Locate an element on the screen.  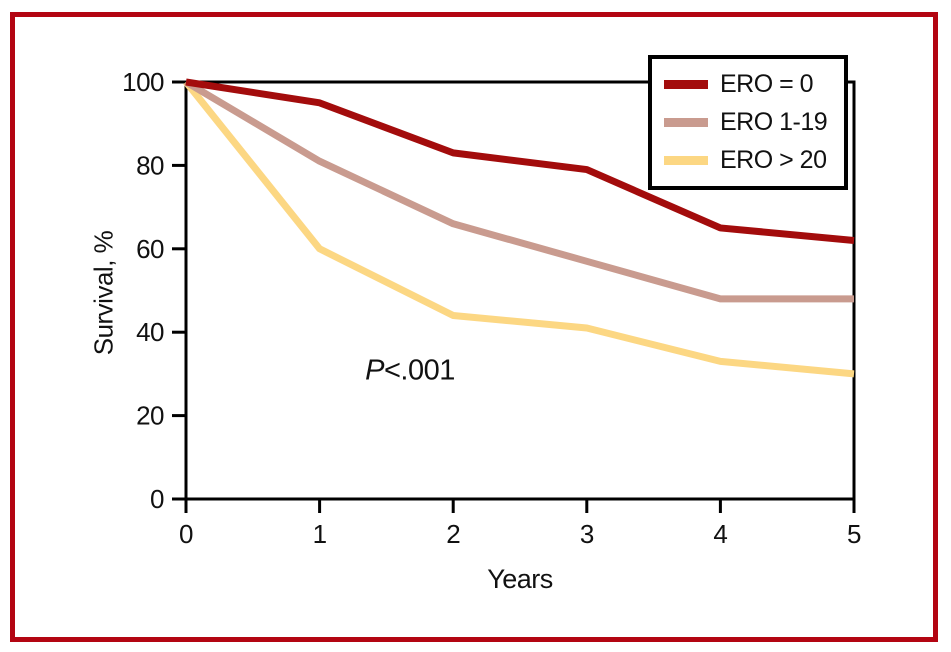
legend-item-ero-1-19: ERO 1-19 is located at coordinates (748, 122).